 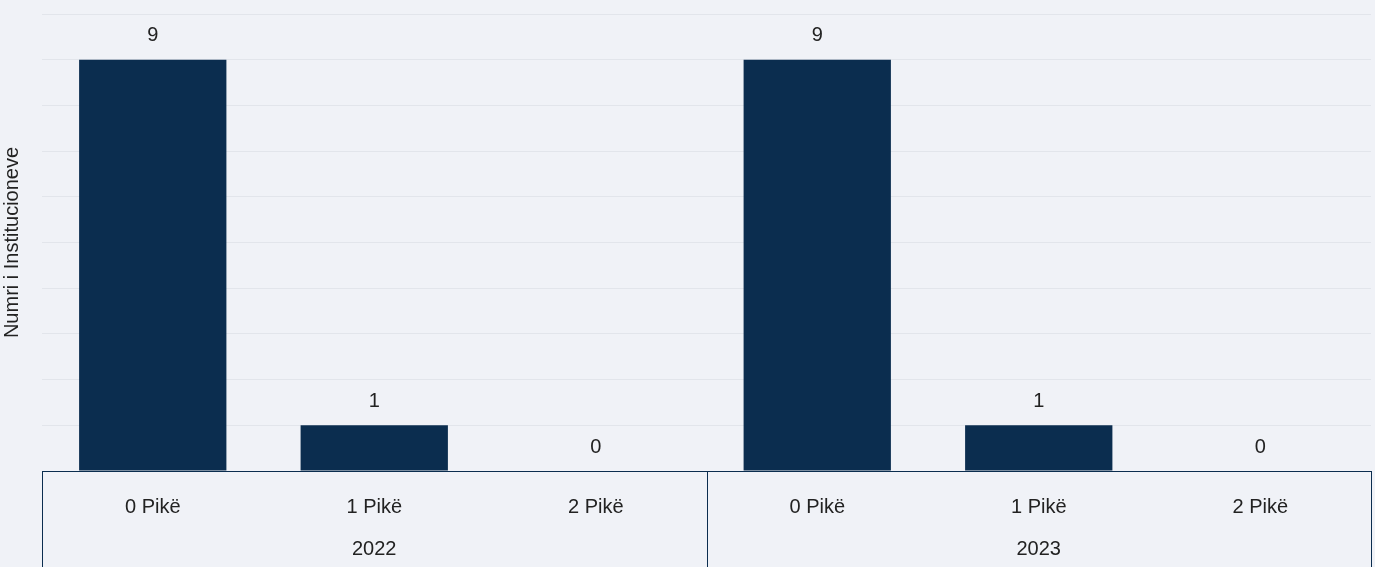 I want to click on text: 2022, so click(x=374, y=547).